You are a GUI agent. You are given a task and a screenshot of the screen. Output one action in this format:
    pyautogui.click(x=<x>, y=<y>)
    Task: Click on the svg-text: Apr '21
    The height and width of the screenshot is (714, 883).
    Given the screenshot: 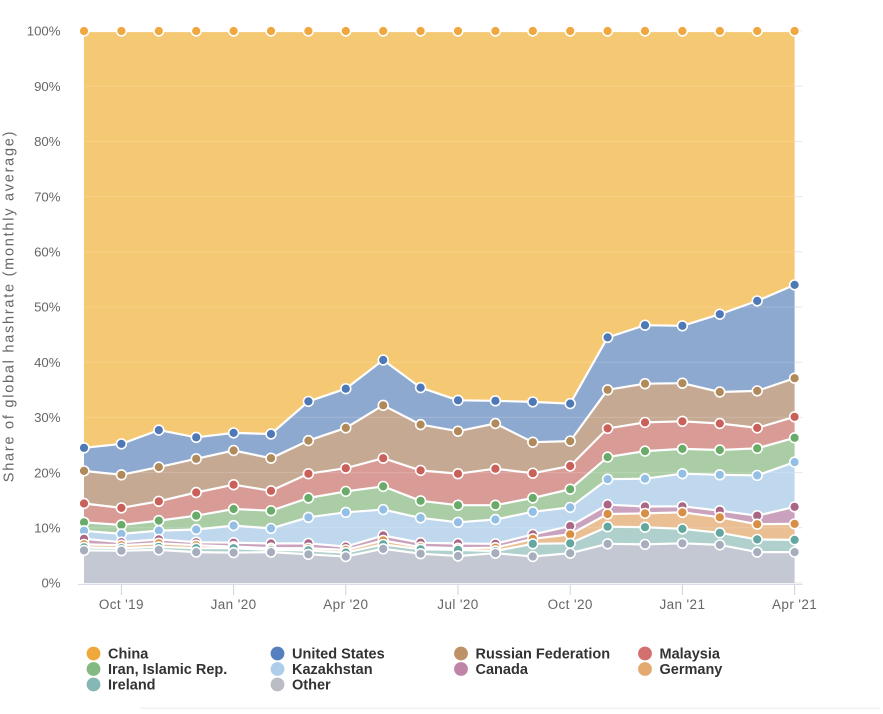 What is the action you would take?
    pyautogui.click(x=794, y=604)
    